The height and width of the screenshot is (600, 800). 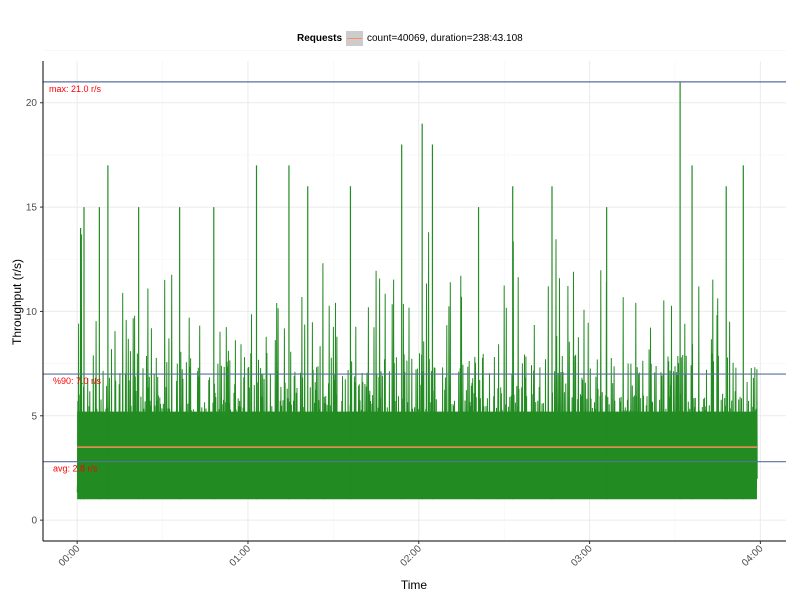 What do you see at coordinates (445, 38) in the screenshot?
I see `legend-entry: count=40069, duration=238:43.108` at bounding box center [445, 38].